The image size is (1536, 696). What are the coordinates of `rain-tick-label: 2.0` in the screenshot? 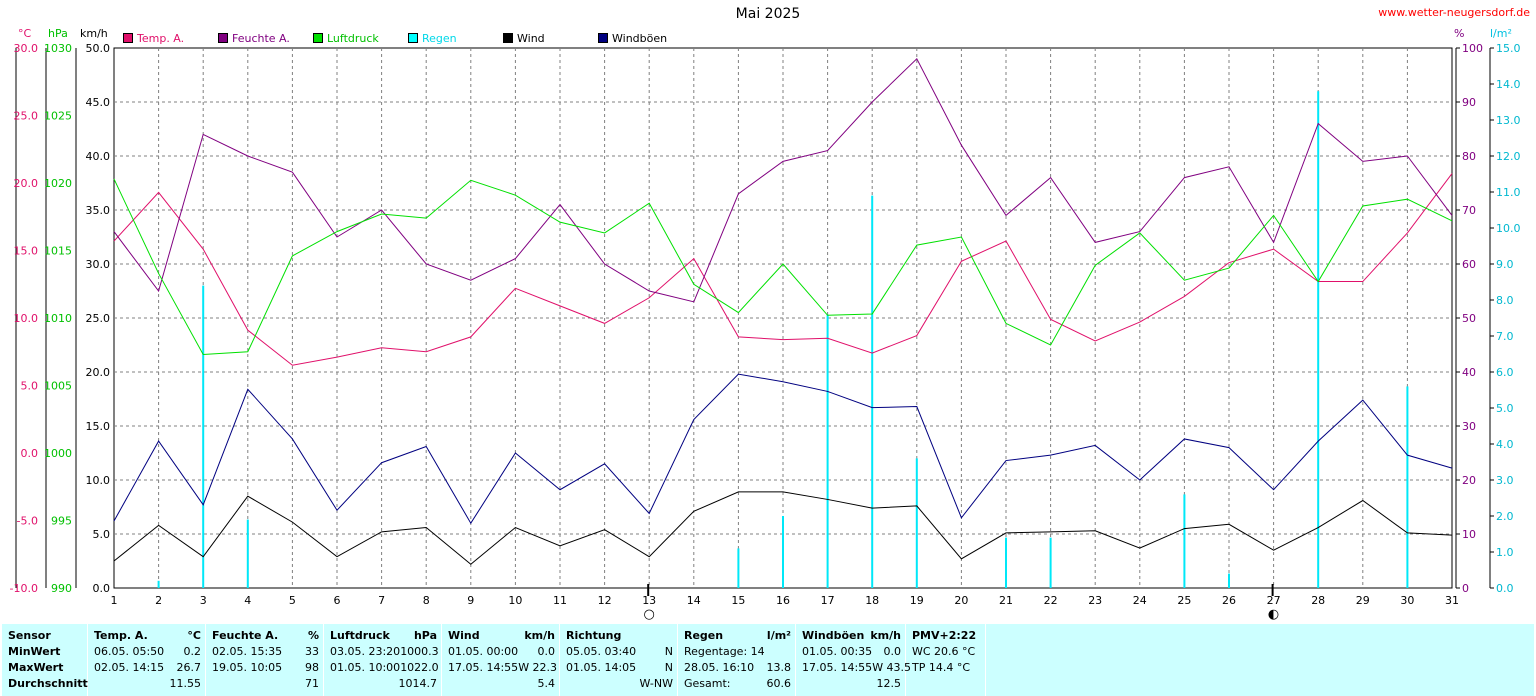 It's located at (1505, 516).